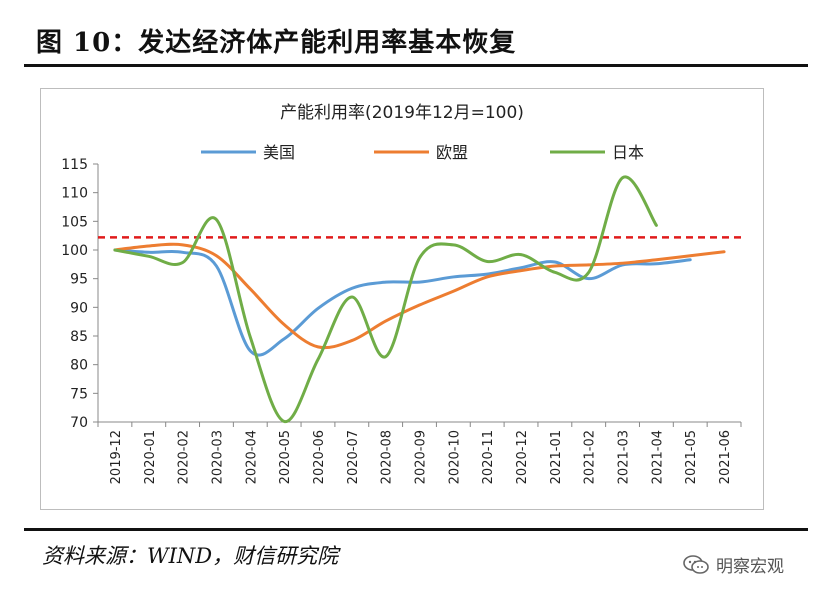 The height and width of the screenshot is (604, 828). What do you see at coordinates (80, 294) in the screenshot?
I see `y-axis: 70 75 80 85 90 95 100 105 110 115` at bounding box center [80, 294].